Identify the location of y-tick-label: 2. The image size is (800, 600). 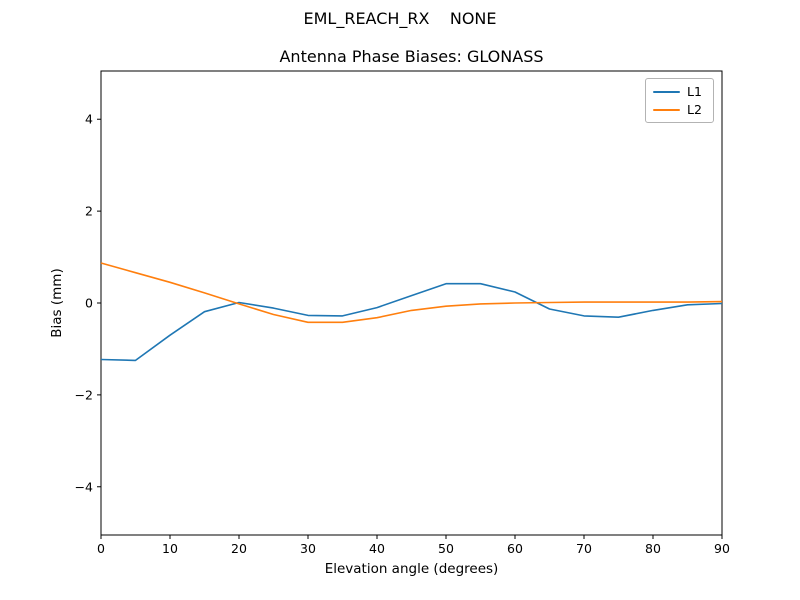
(89, 211).